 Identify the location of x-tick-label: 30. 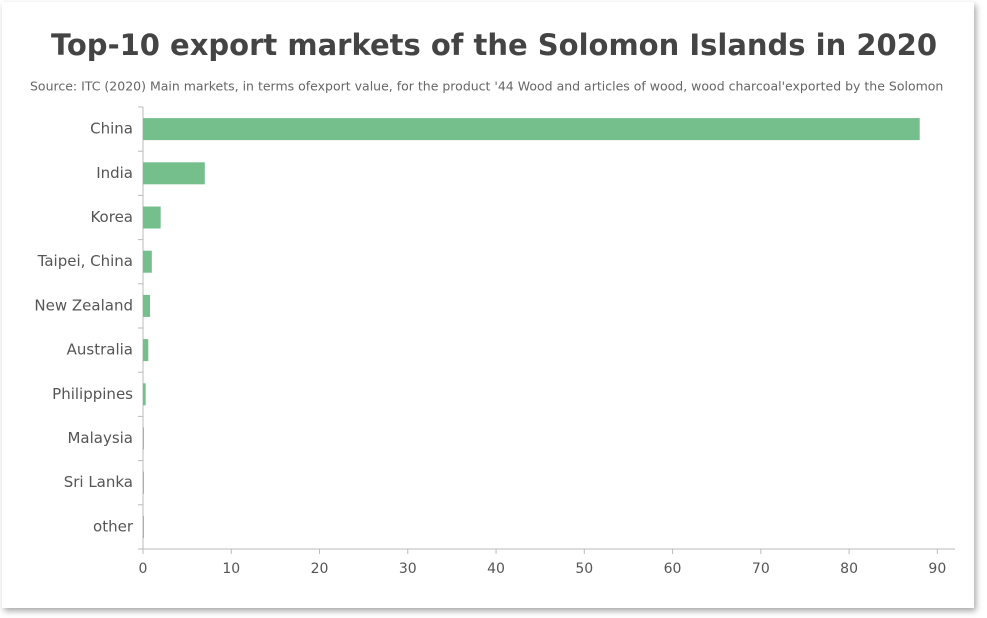
(408, 569).